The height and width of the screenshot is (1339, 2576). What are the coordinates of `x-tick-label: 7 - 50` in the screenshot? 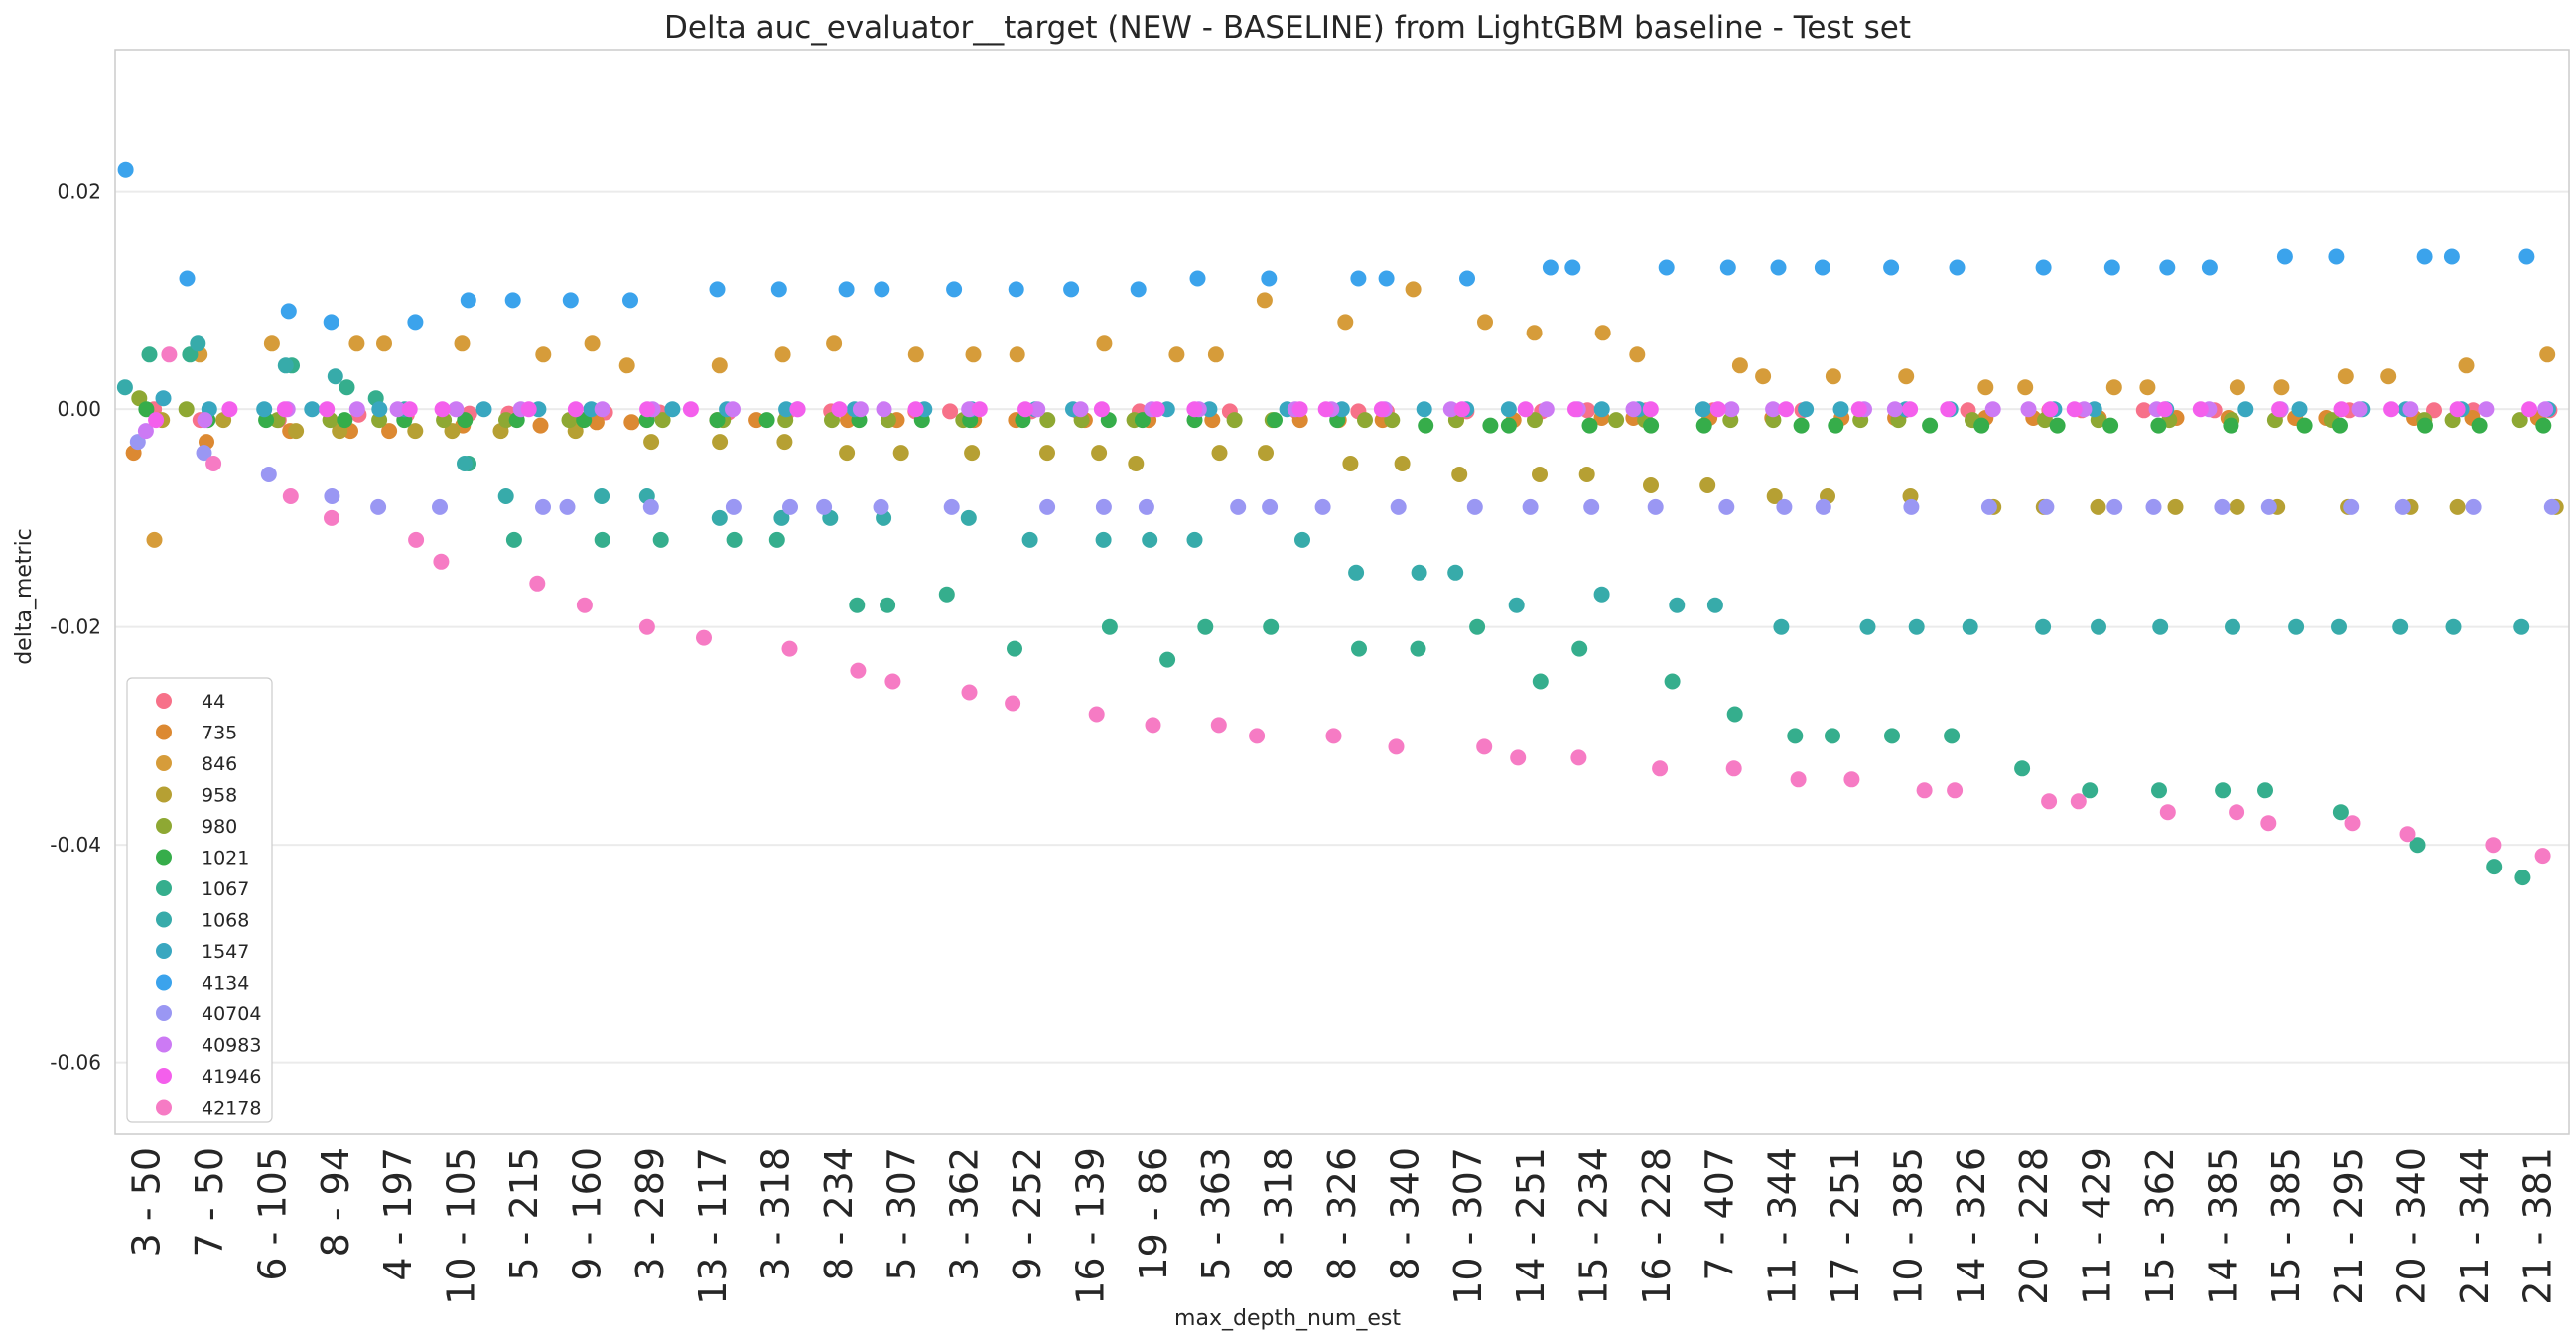 It's located at (209, 1202).